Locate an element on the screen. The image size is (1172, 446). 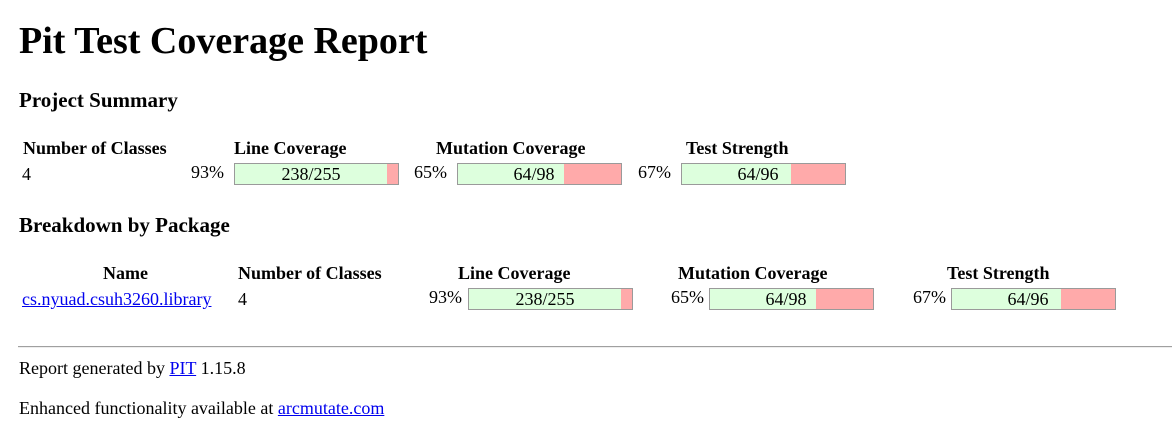
breakdown-header-line-coverage: Line Coverage is located at coordinates (514, 273).